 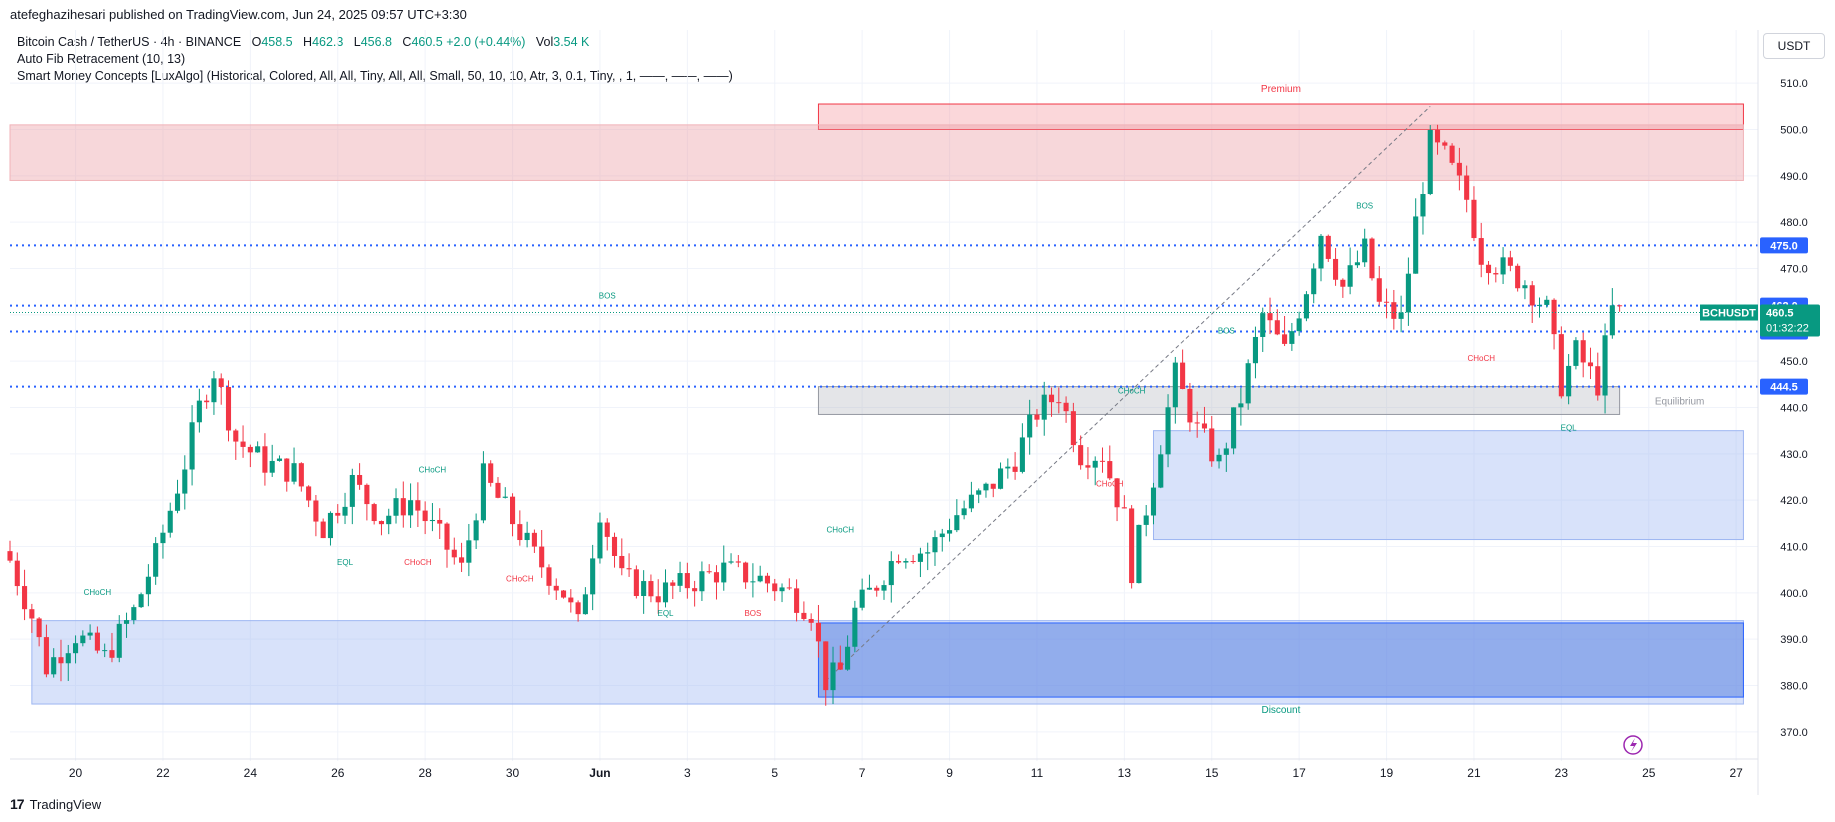 I want to click on currency-button: USDT, so click(x=1794, y=46).